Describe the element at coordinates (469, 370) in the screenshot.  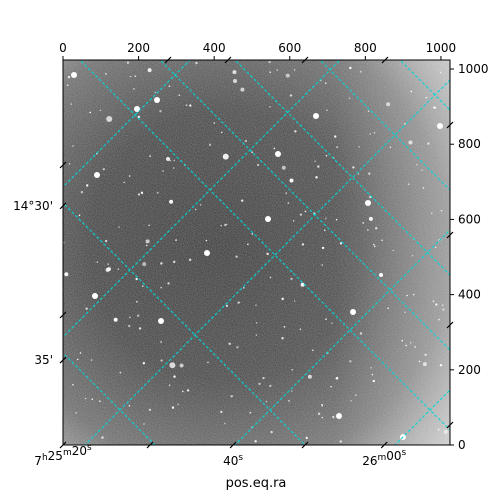
I see `right-tick-label: 200` at that location.